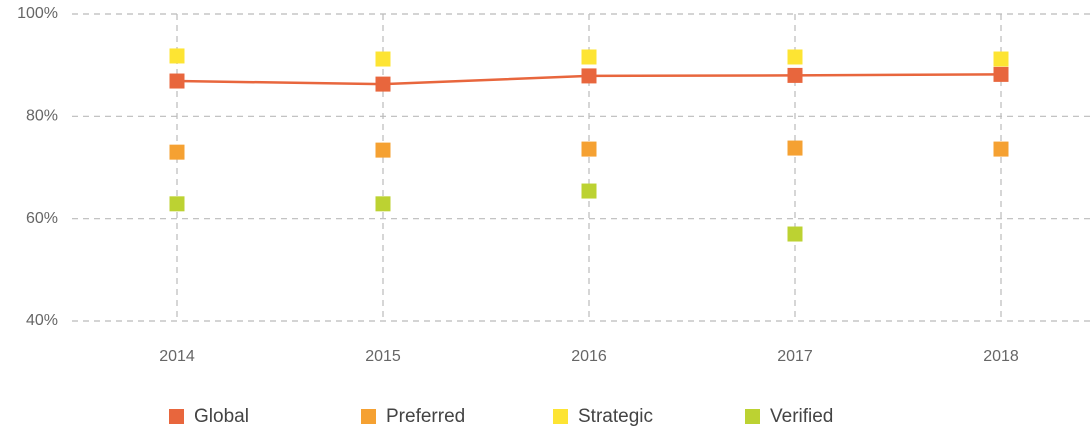  Describe the element at coordinates (795, 356) in the screenshot. I see `x-tick-label: 2017` at that location.